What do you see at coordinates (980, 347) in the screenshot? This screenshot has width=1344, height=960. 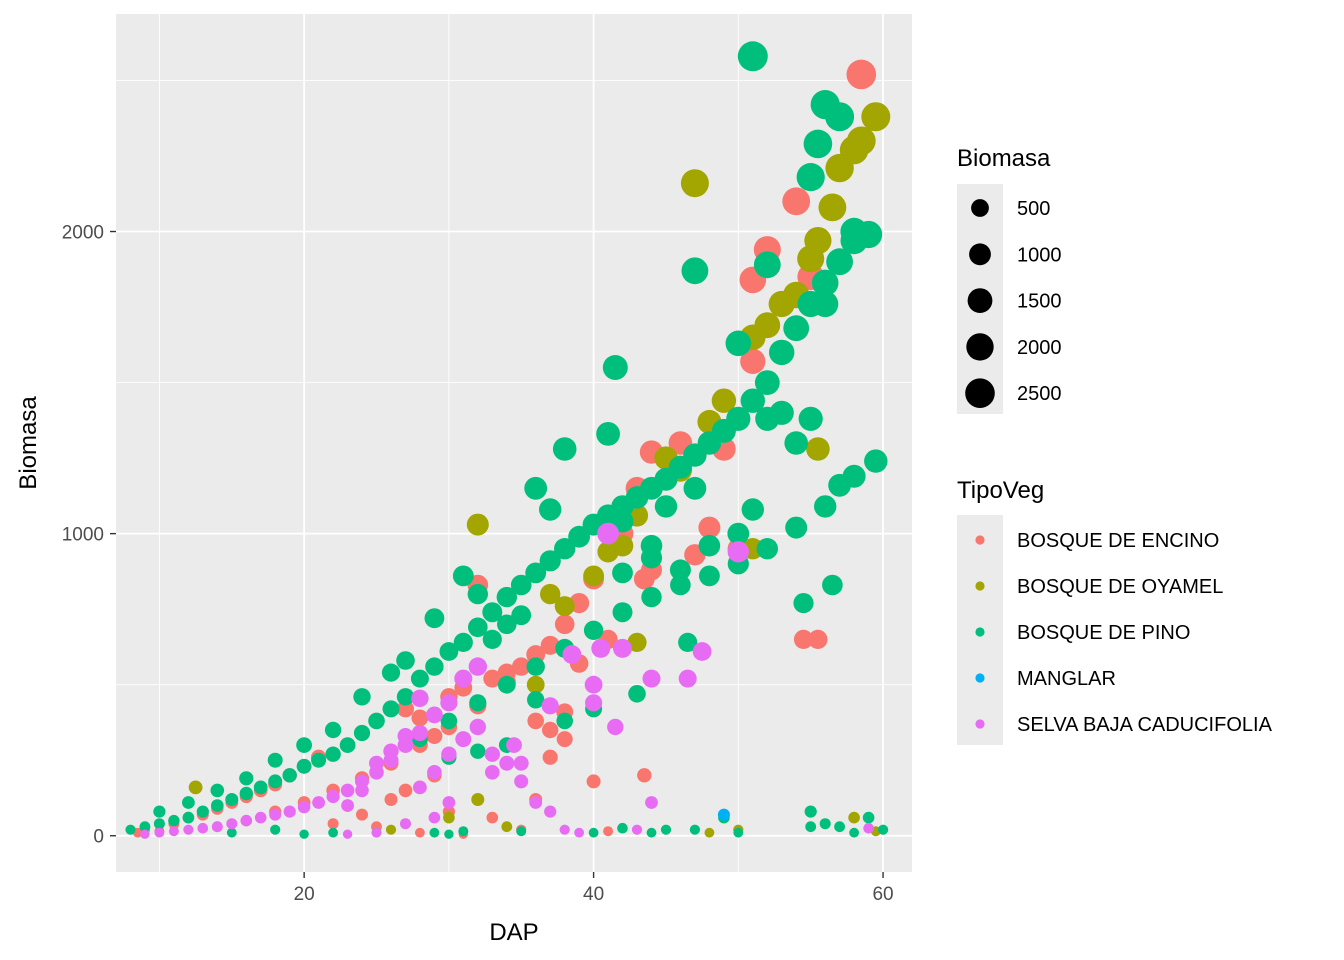 I see `size-legend-key` at bounding box center [980, 347].